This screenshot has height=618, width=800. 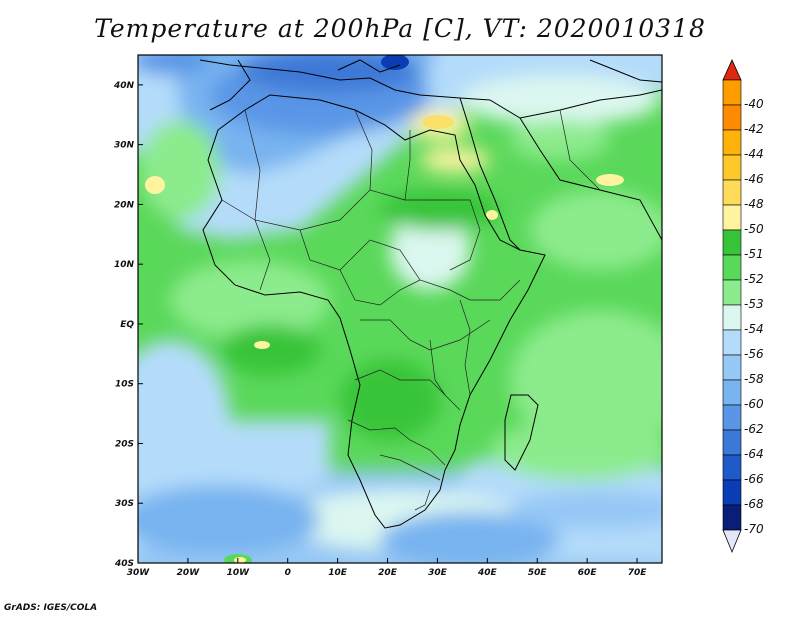 What do you see at coordinates (754, 404) in the screenshot?
I see `colorbar-label: -60` at bounding box center [754, 404].